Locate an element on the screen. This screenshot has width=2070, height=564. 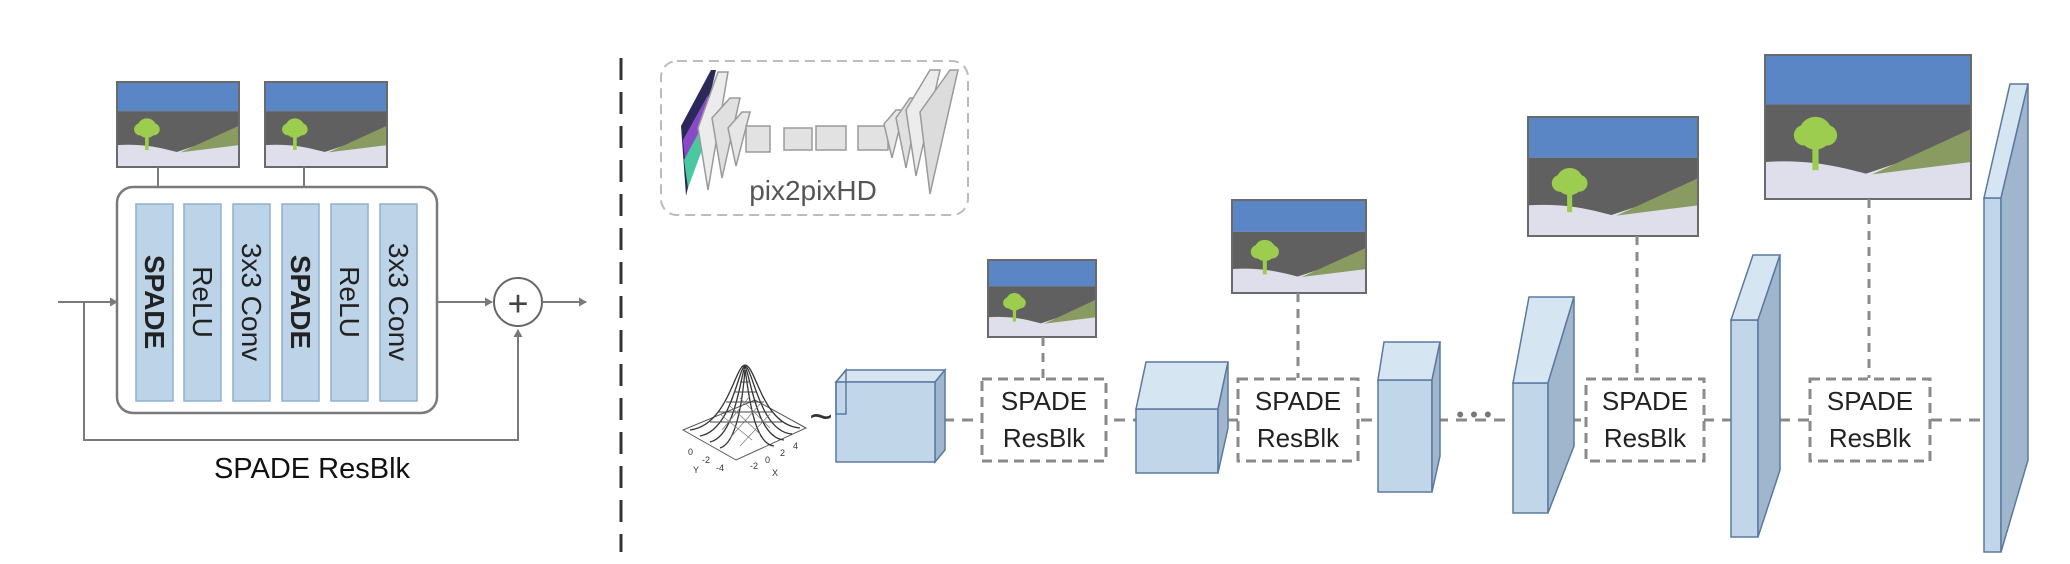
skip-connection is located at coordinates (303, 371).